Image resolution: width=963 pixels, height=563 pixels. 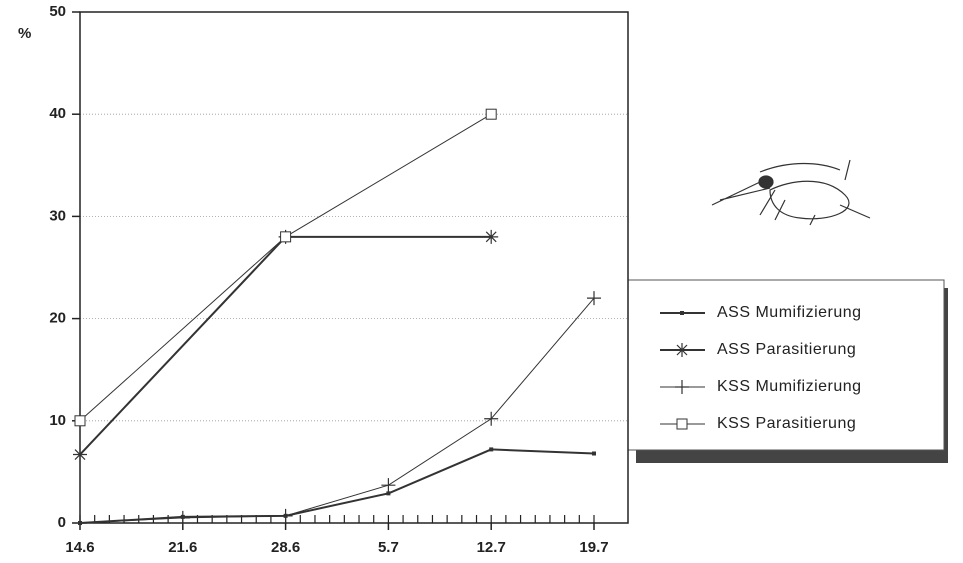 What do you see at coordinates (789, 312) in the screenshot?
I see `legend-label: ASS Mumifizierung` at bounding box center [789, 312].